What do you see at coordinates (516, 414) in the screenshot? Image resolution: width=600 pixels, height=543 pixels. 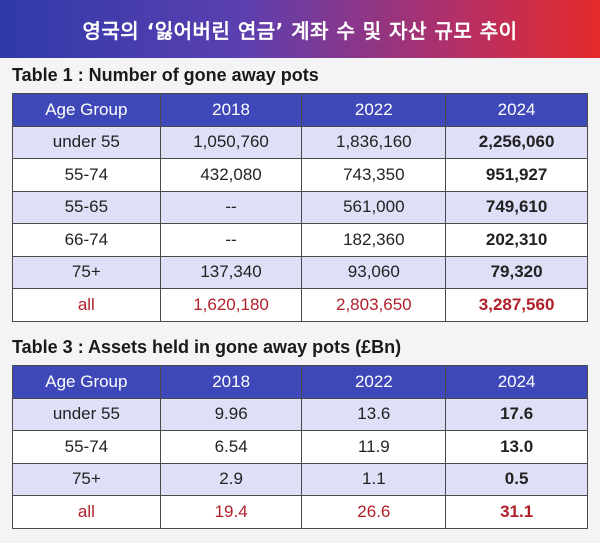 I see `value-2024-cell: 17.6` at bounding box center [516, 414].